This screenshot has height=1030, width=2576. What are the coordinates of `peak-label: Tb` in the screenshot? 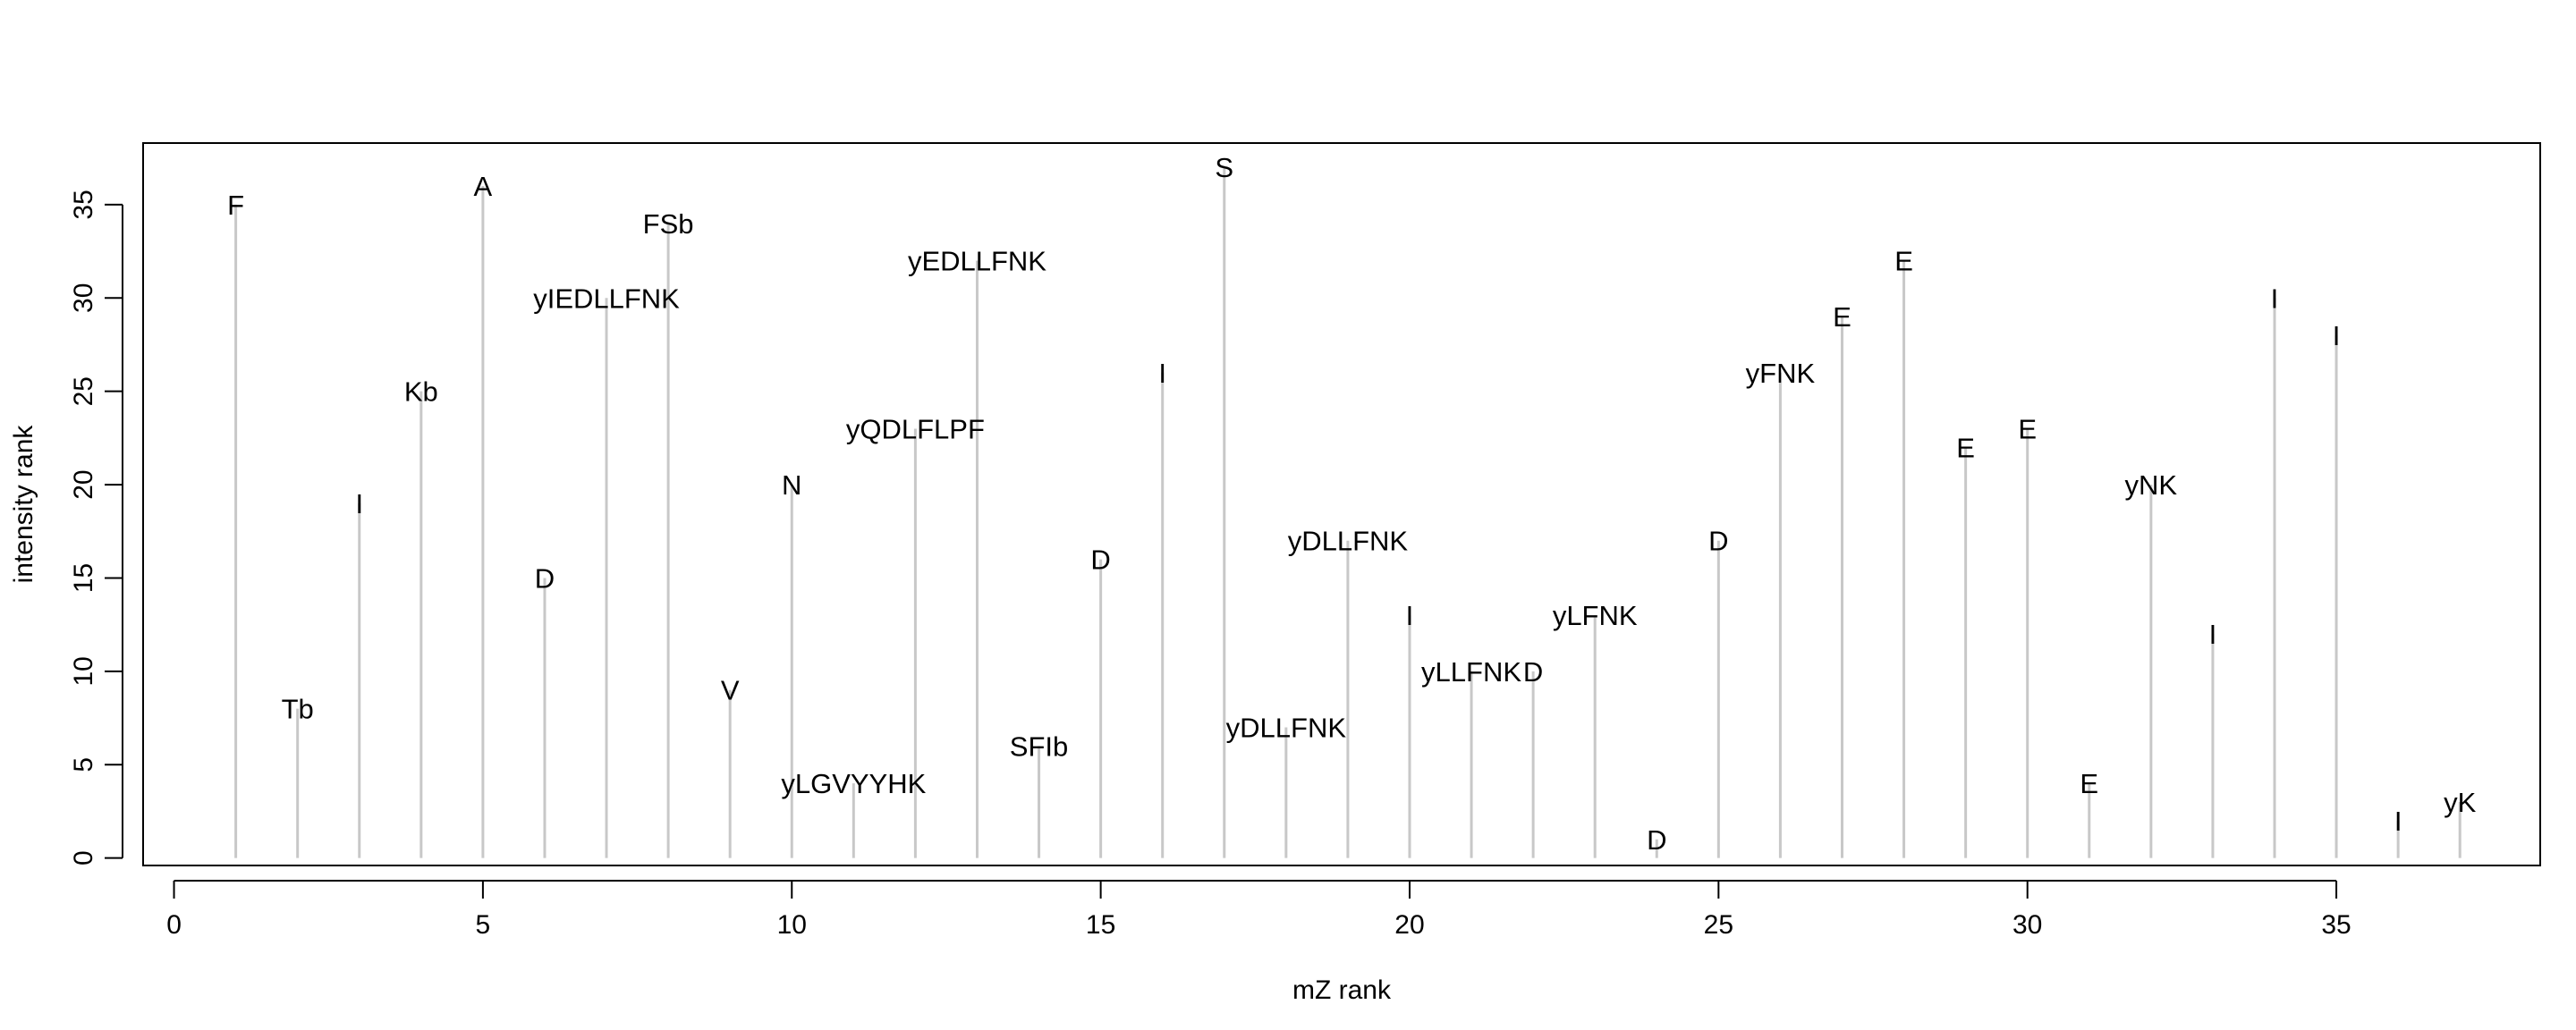 It's located at (298, 709).